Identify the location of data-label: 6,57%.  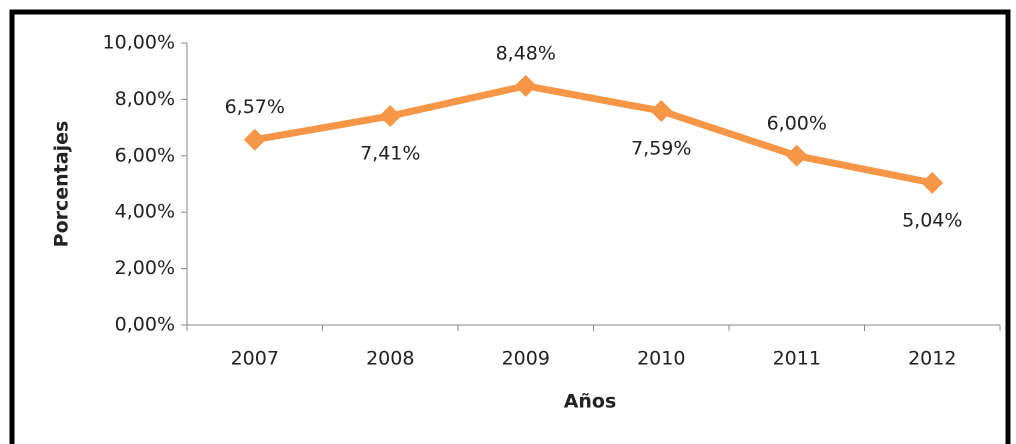
(255, 107).